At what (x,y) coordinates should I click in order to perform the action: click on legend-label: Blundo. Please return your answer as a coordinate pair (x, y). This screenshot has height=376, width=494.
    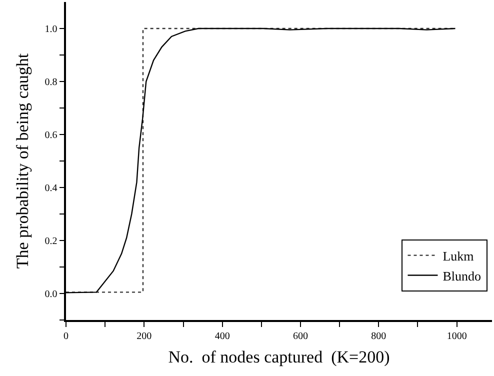
    Looking at the image, I should click on (462, 276).